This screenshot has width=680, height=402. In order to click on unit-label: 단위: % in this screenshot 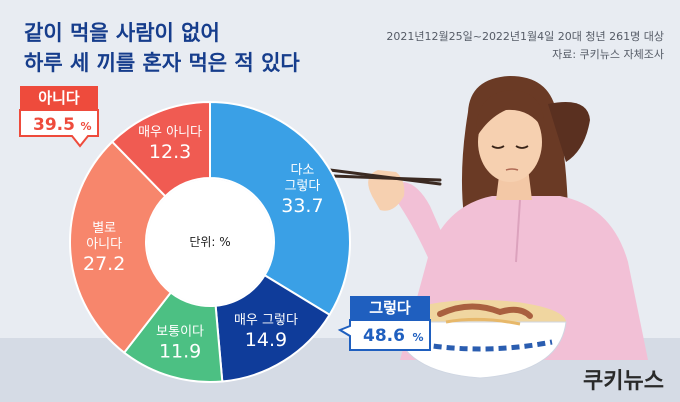, I will do `click(209, 242)`.